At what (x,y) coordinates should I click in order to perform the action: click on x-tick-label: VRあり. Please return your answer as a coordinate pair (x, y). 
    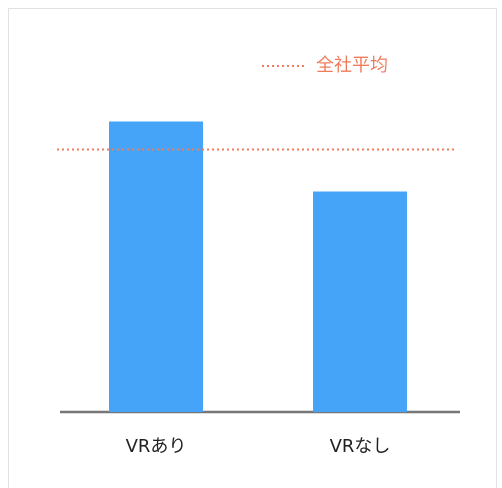
    Looking at the image, I should click on (156, 446).